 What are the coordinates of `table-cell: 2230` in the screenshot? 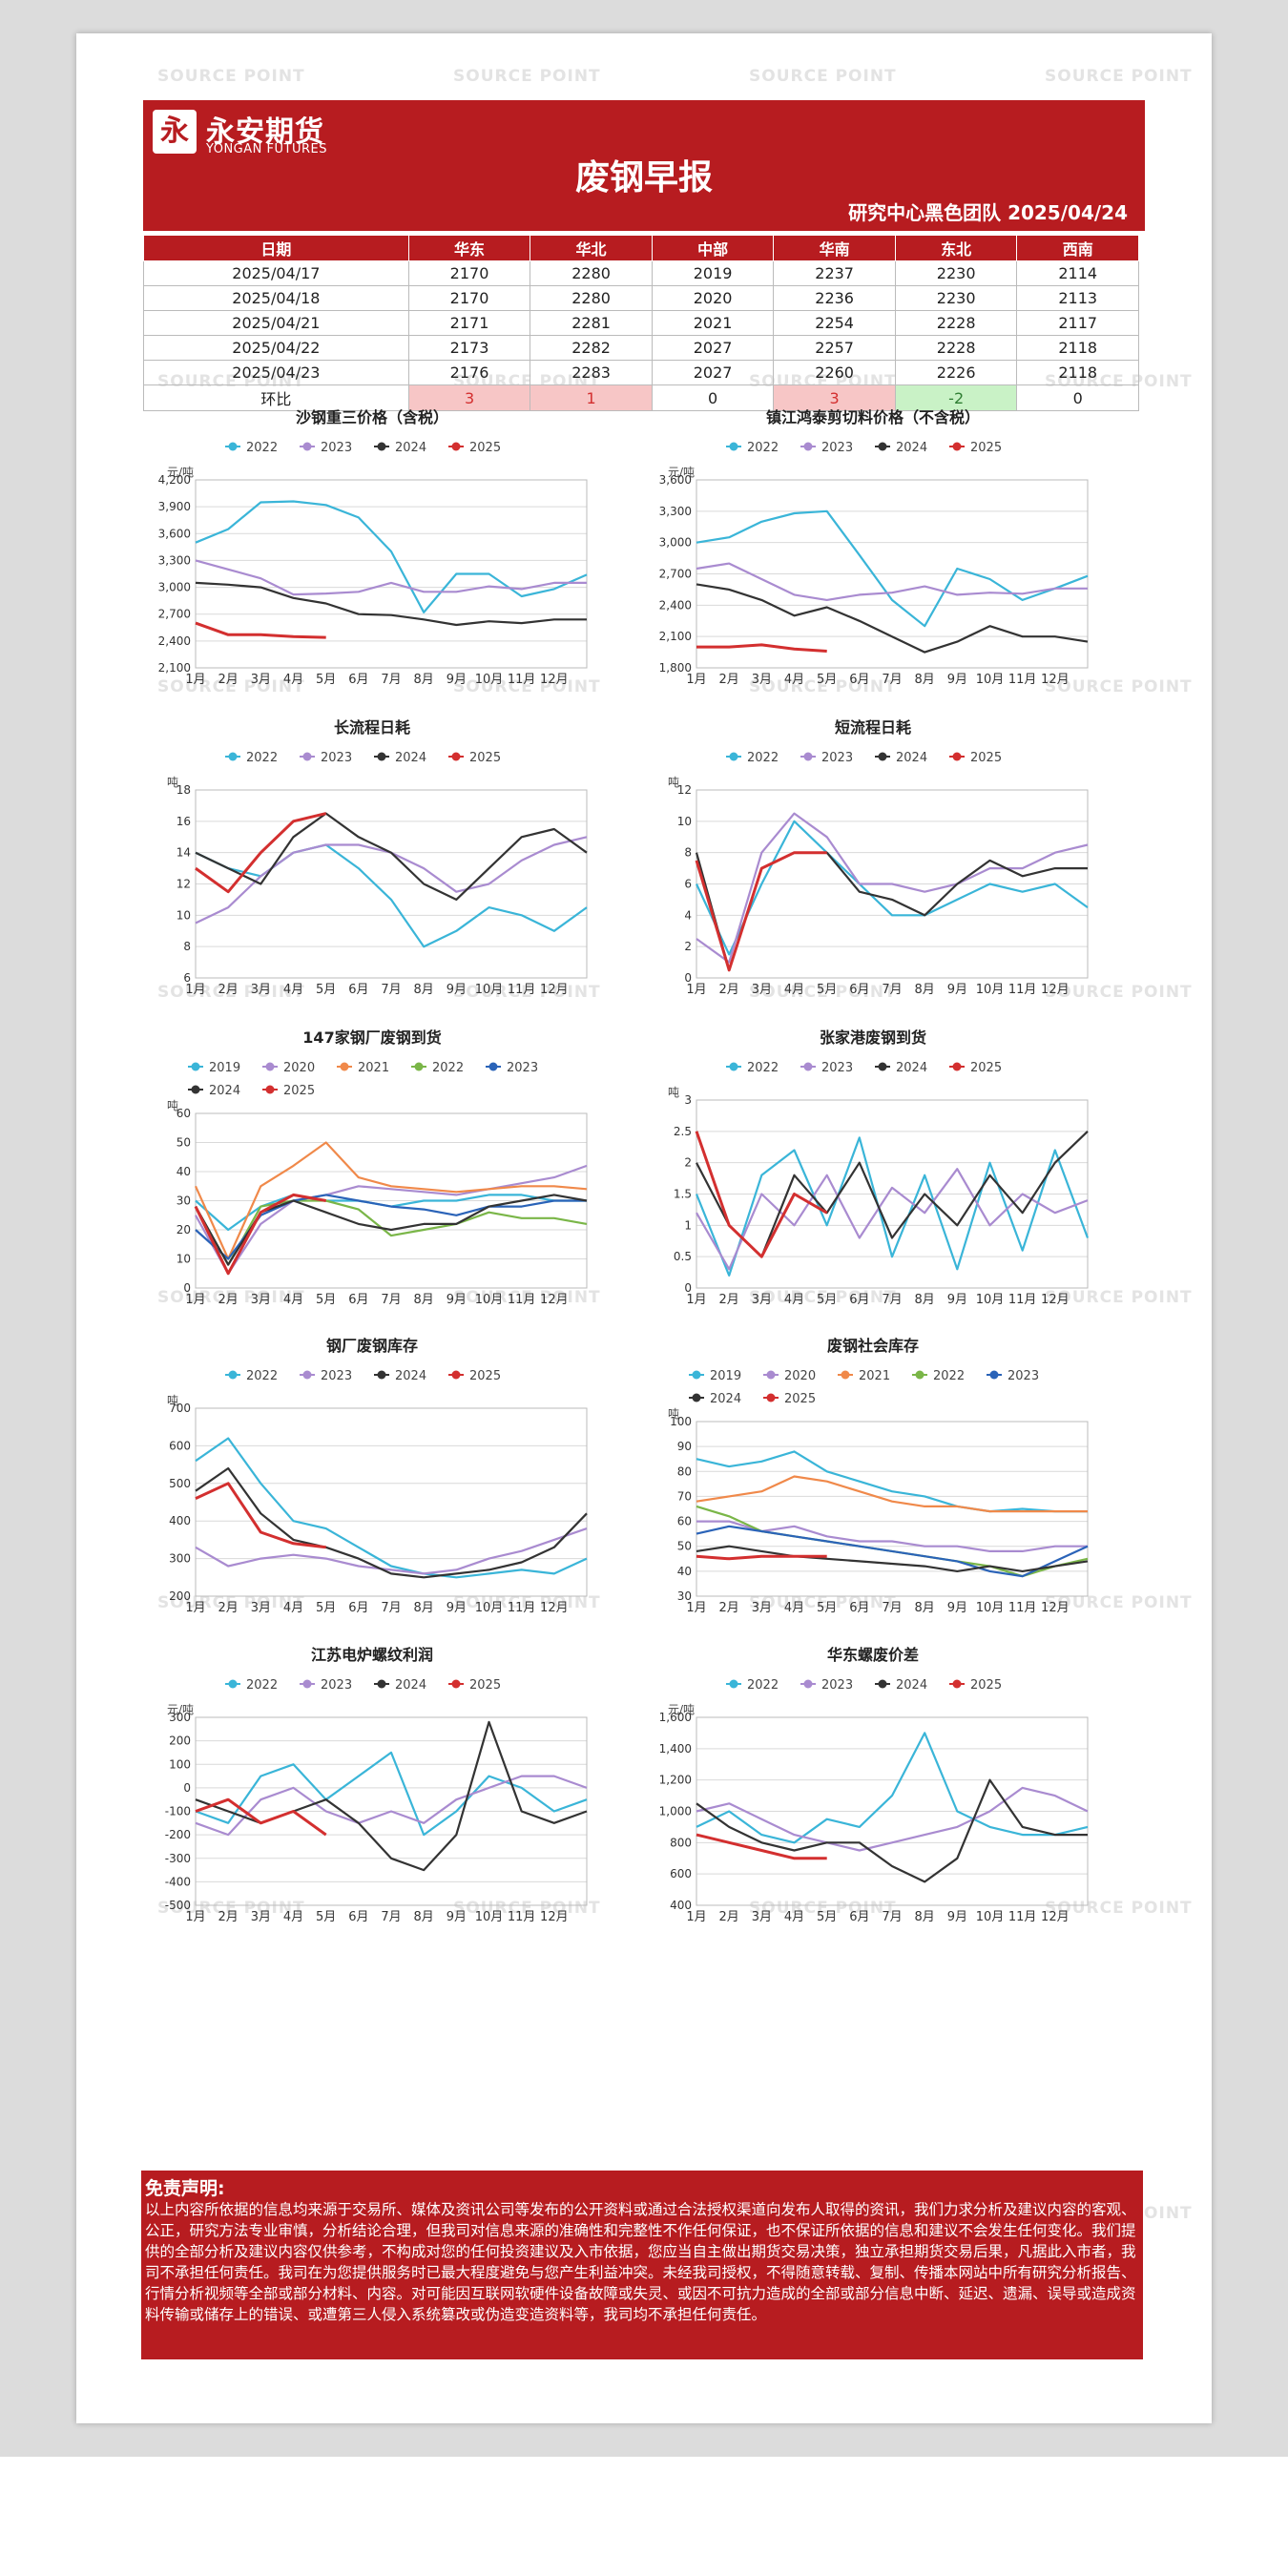 It's located at (956, 298).